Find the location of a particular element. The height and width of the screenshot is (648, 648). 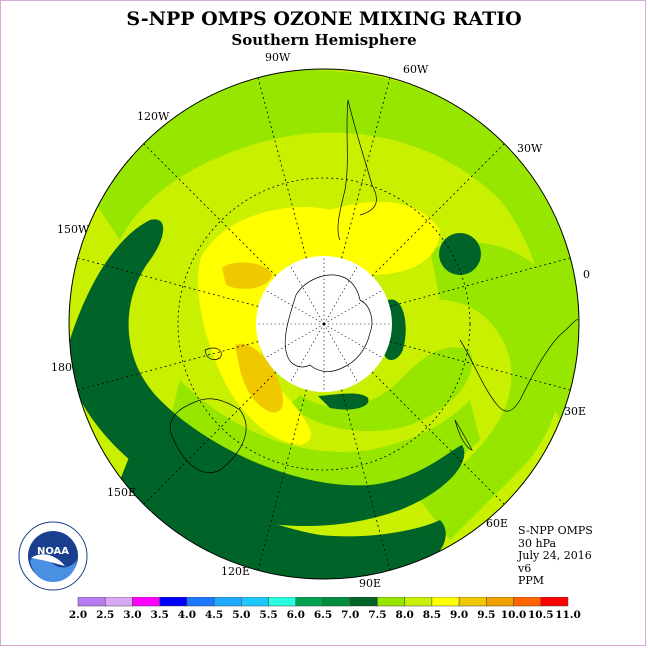

map-subtitle: Southern Hemisphere is located at coordinates (324, 40).